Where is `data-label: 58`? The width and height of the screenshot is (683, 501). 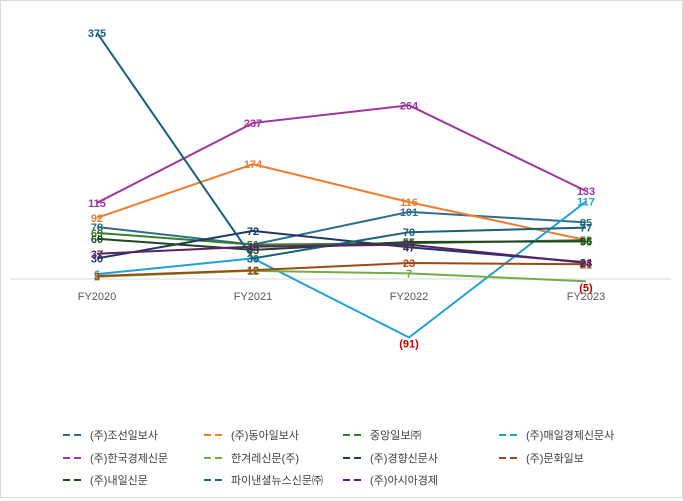 data-label: 58 is located at coordinates (586, 241).